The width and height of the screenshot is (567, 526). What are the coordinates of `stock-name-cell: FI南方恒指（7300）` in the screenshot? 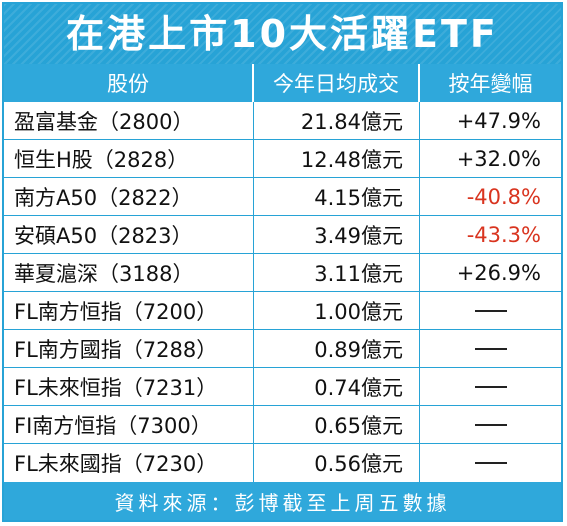 It's located at (129, 424).